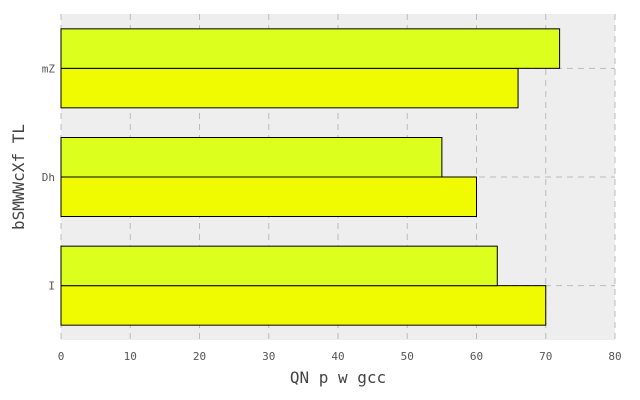  Describe the element at coordinates (337, 356) in the screenshot. I see `x-tick-label: 40` at that location.